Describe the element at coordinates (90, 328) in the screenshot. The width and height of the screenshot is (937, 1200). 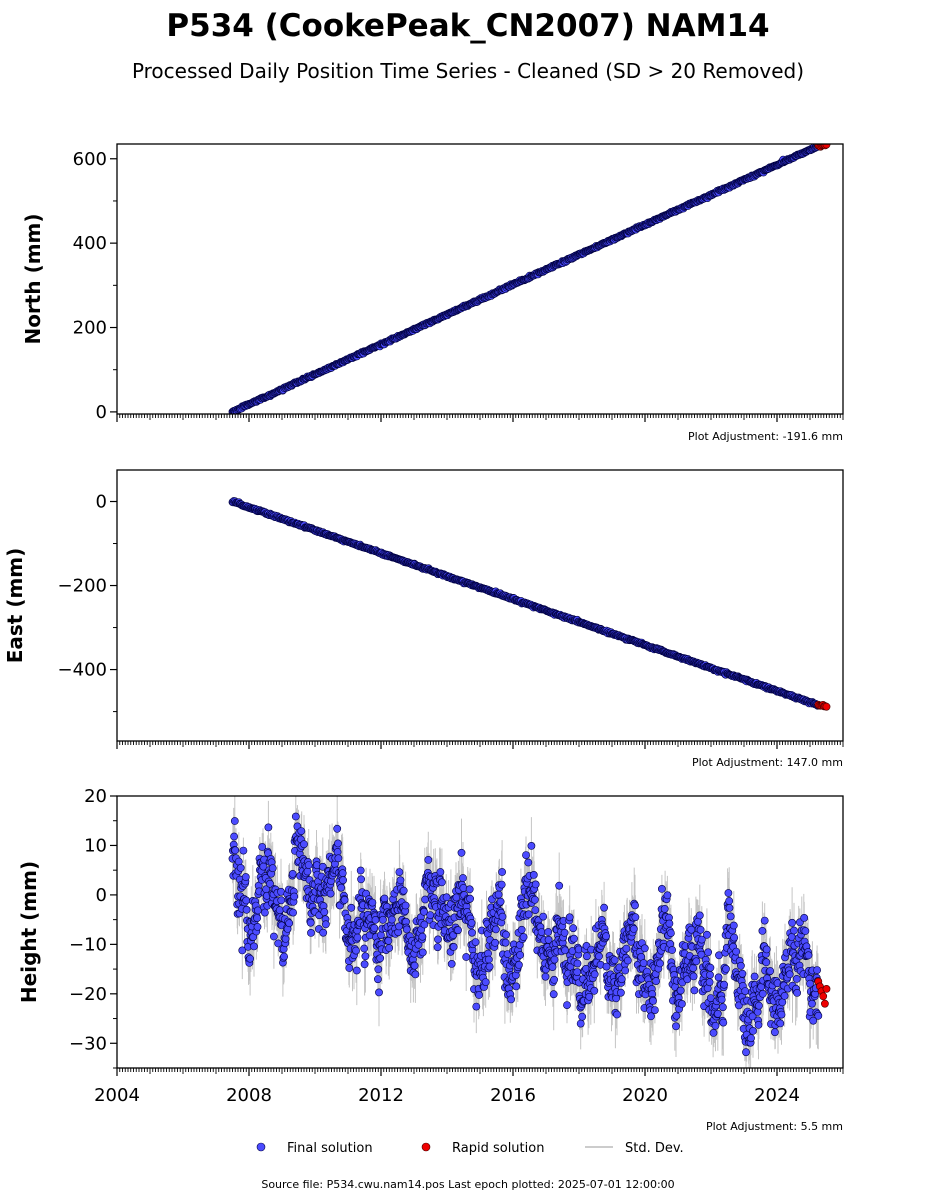
I see `north-ytick-label: 200` at that location.